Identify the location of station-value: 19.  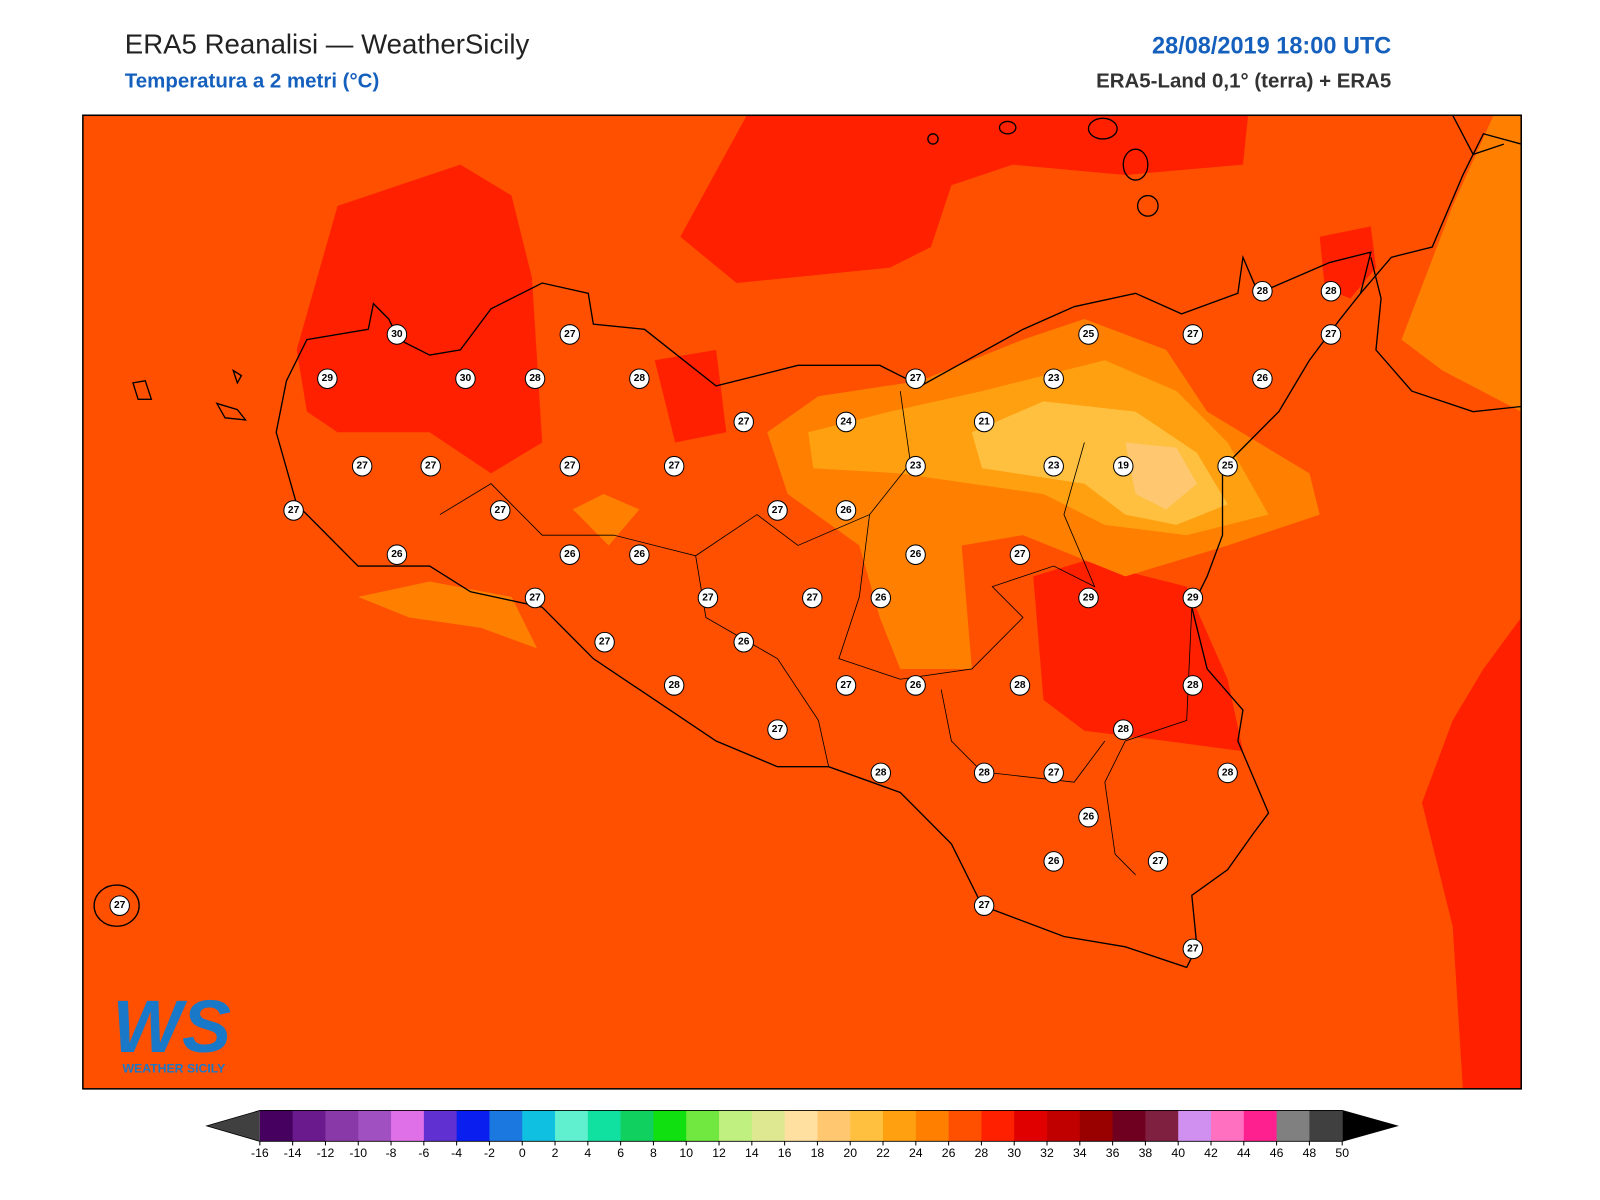
(1124, 466).